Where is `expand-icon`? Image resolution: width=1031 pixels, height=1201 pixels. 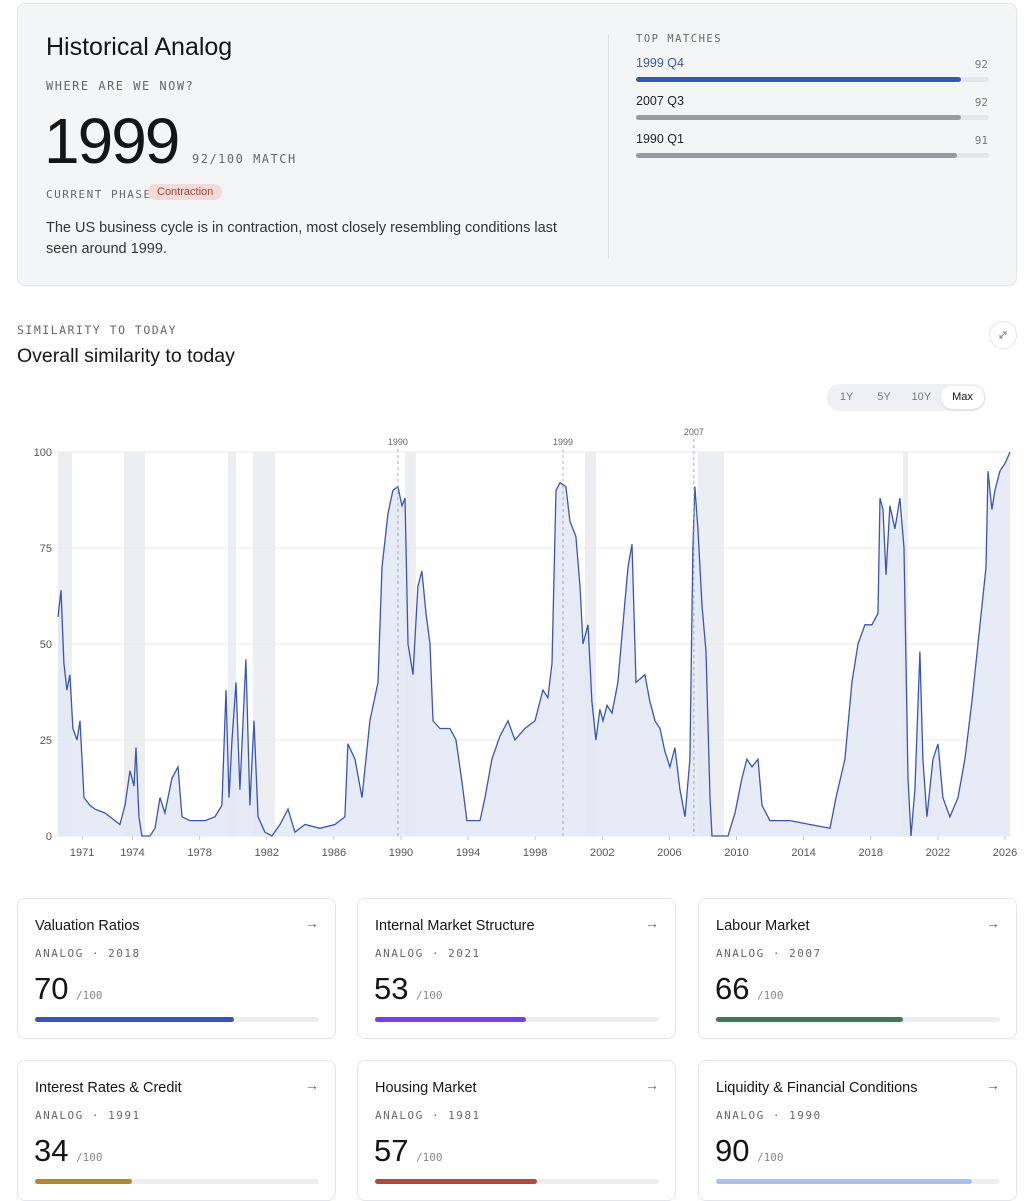 expand-icon is located at coordinates (1003, 335).